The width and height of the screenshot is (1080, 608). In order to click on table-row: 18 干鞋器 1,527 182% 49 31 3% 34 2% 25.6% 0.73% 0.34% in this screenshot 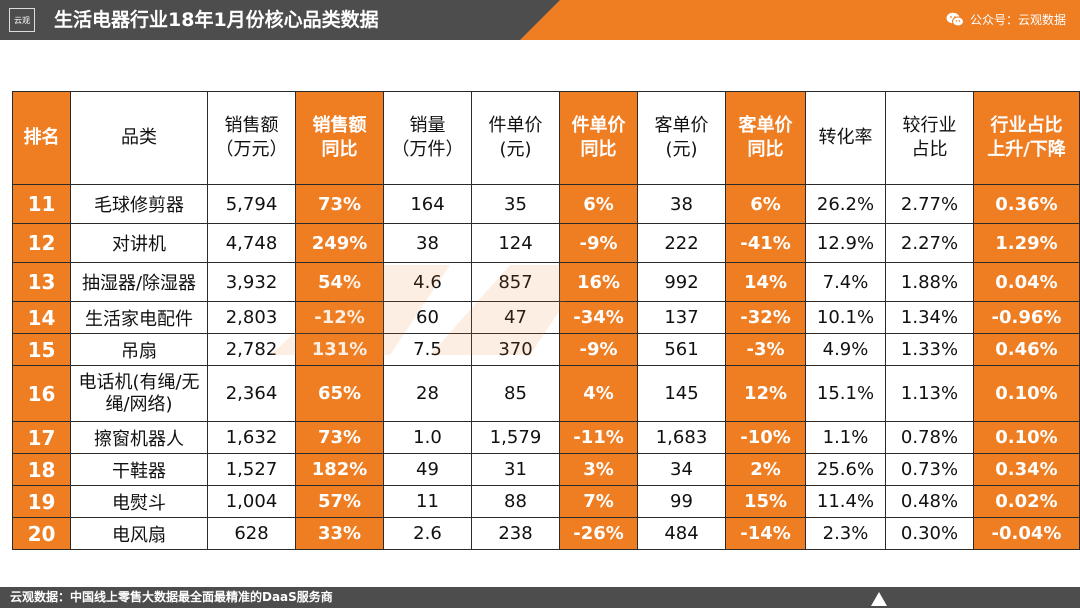, I will do `click(546, 469)`.